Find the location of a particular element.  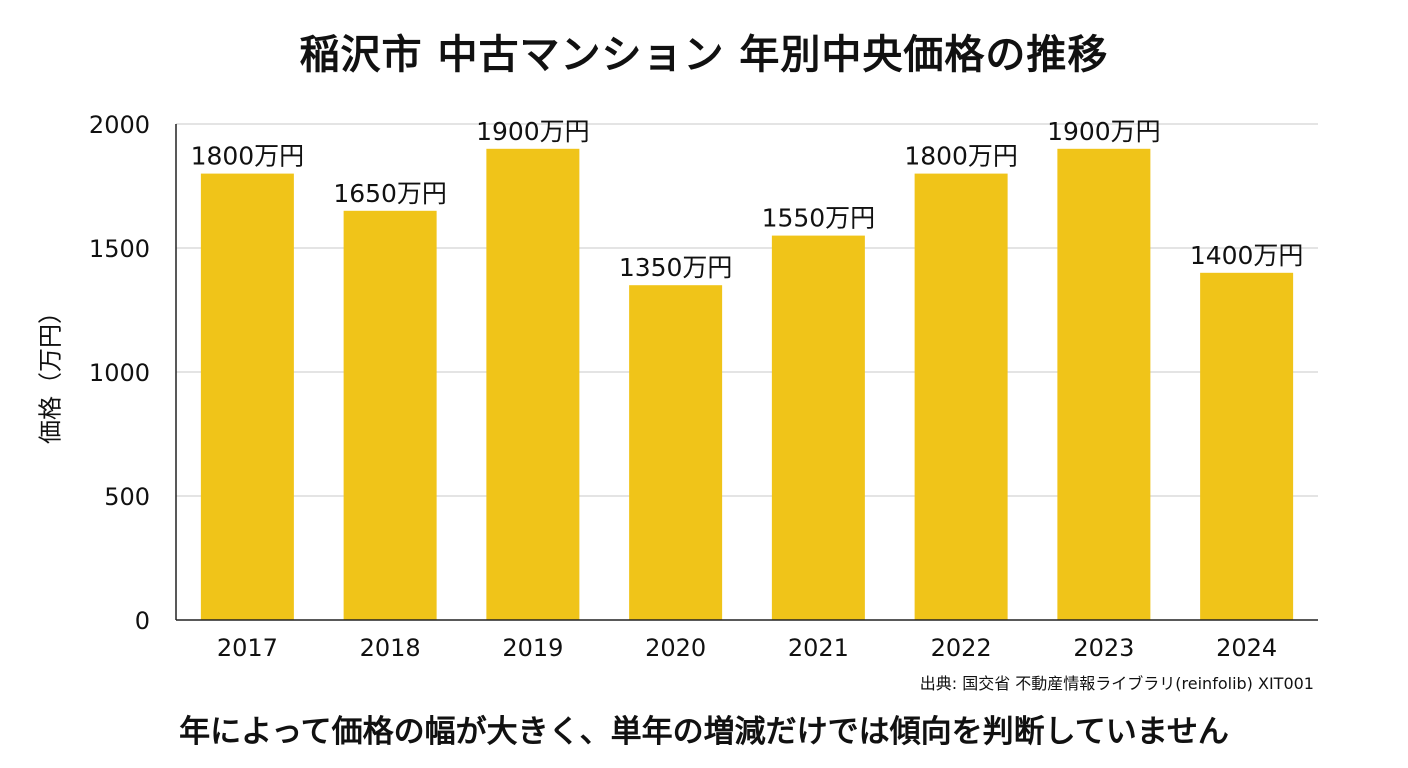

x-tick-label-2018: 2018 is located at coordinates (390, 648).